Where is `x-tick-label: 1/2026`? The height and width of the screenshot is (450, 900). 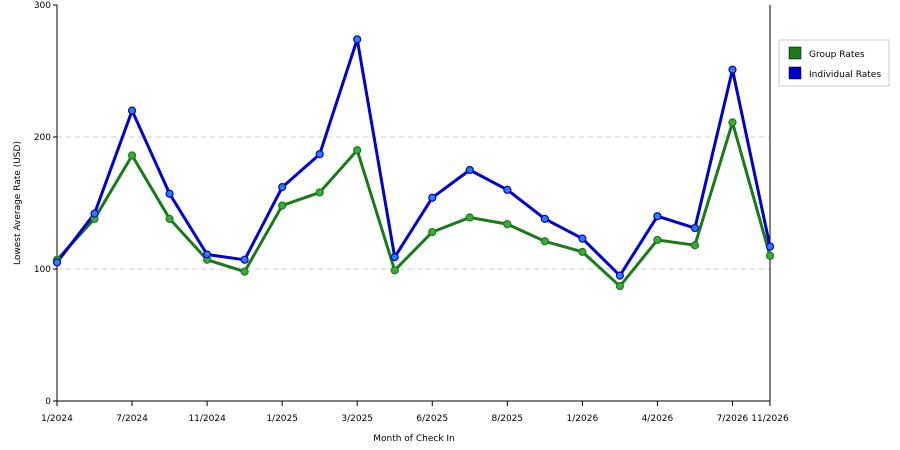 x-tick-label: 1/2026 is located at coordinates (583, 419).